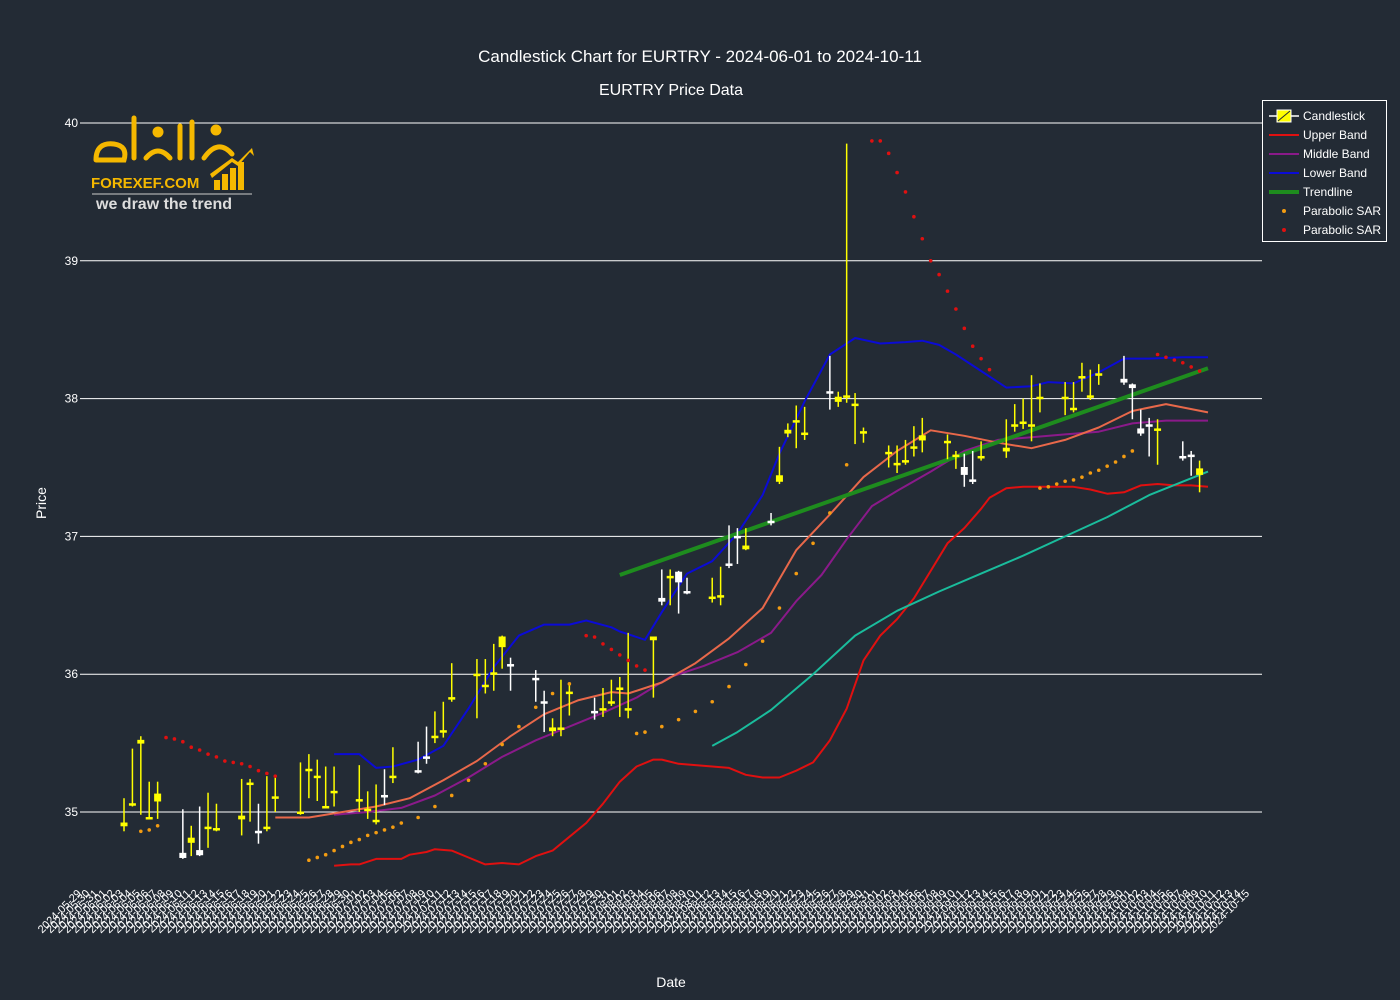  Describe the element at coordinates (163, 204) in the screenshot. I see `logo-tagline: we draw the trend` at that location.